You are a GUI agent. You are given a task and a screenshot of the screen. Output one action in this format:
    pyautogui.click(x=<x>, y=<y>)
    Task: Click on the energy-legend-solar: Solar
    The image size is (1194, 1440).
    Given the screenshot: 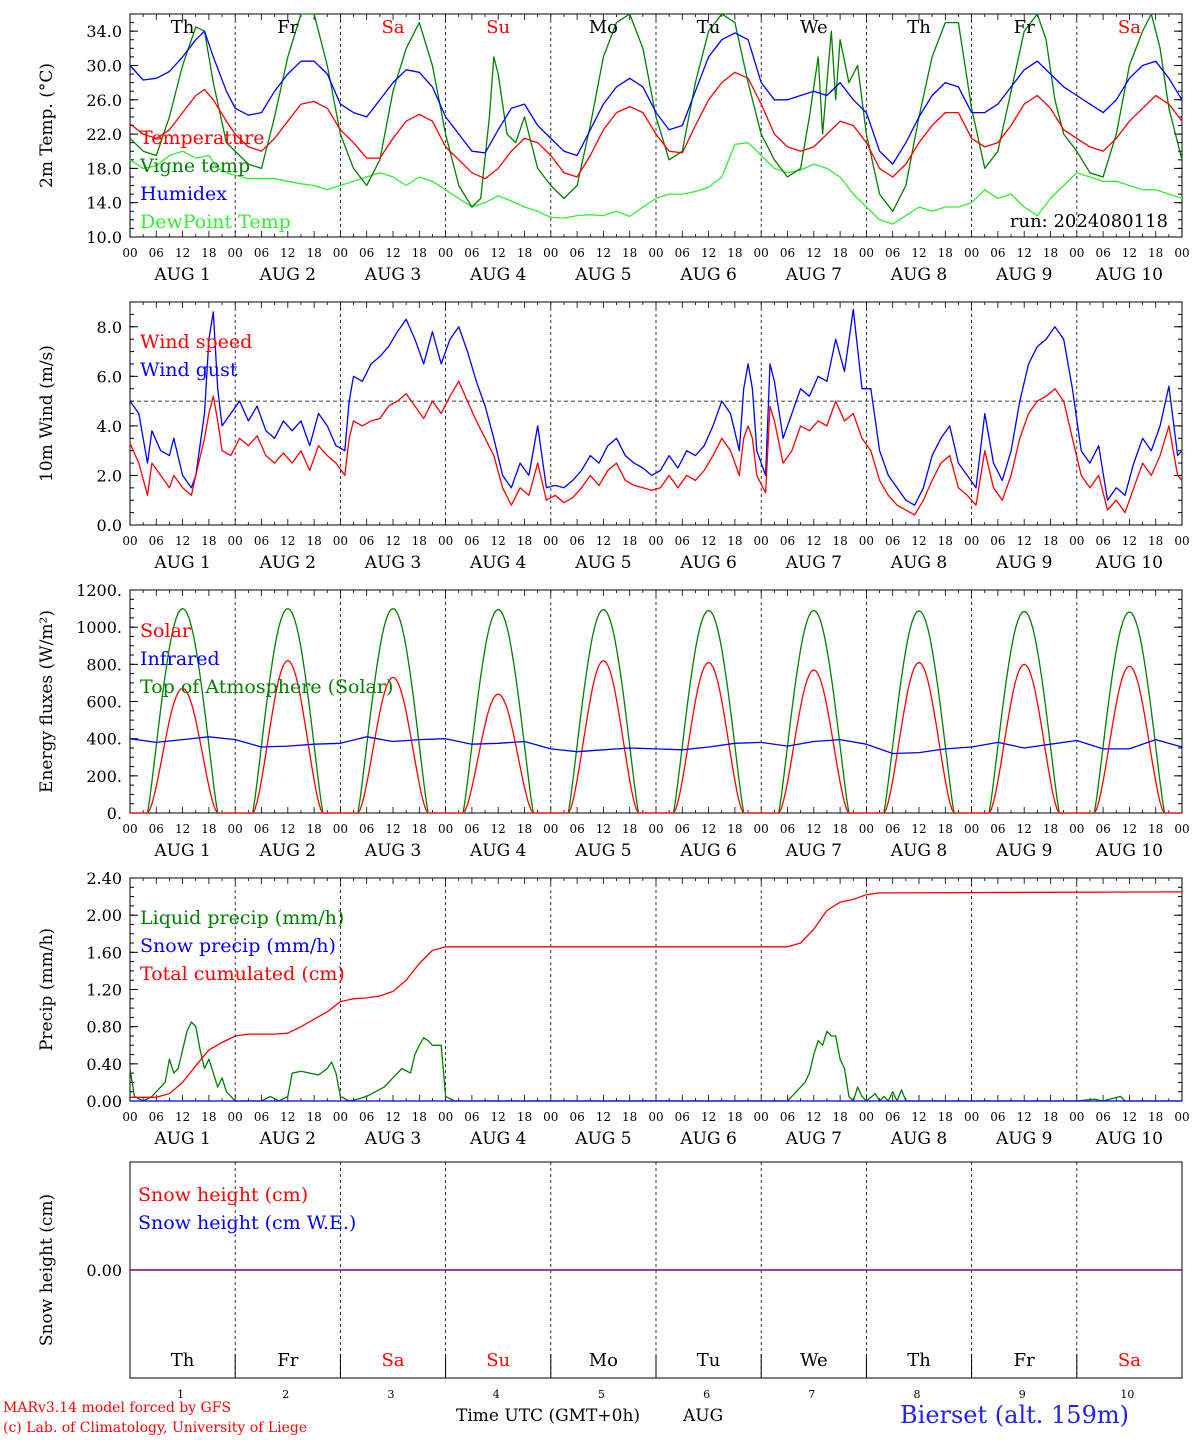 What is the action you would take?
    pyautogui.click(x=166, y=631)
    